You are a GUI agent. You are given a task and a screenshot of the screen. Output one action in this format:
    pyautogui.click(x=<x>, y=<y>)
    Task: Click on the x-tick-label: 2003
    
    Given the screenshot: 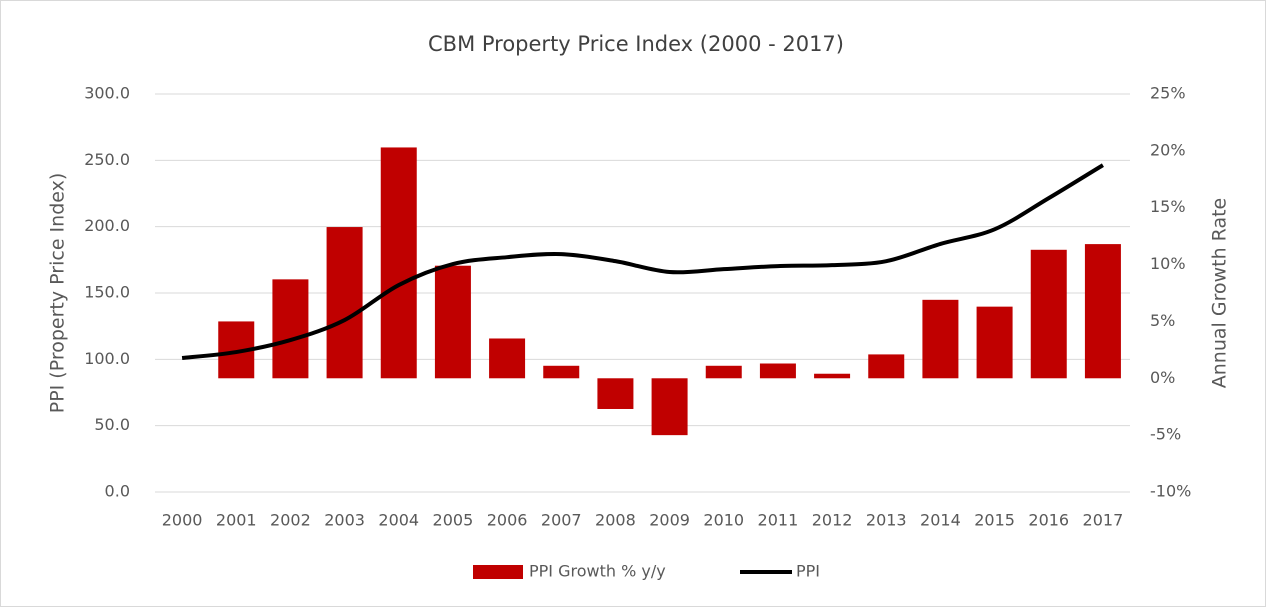 What is the action you would take?
    pyautogui.click(x=344, y=520)
    